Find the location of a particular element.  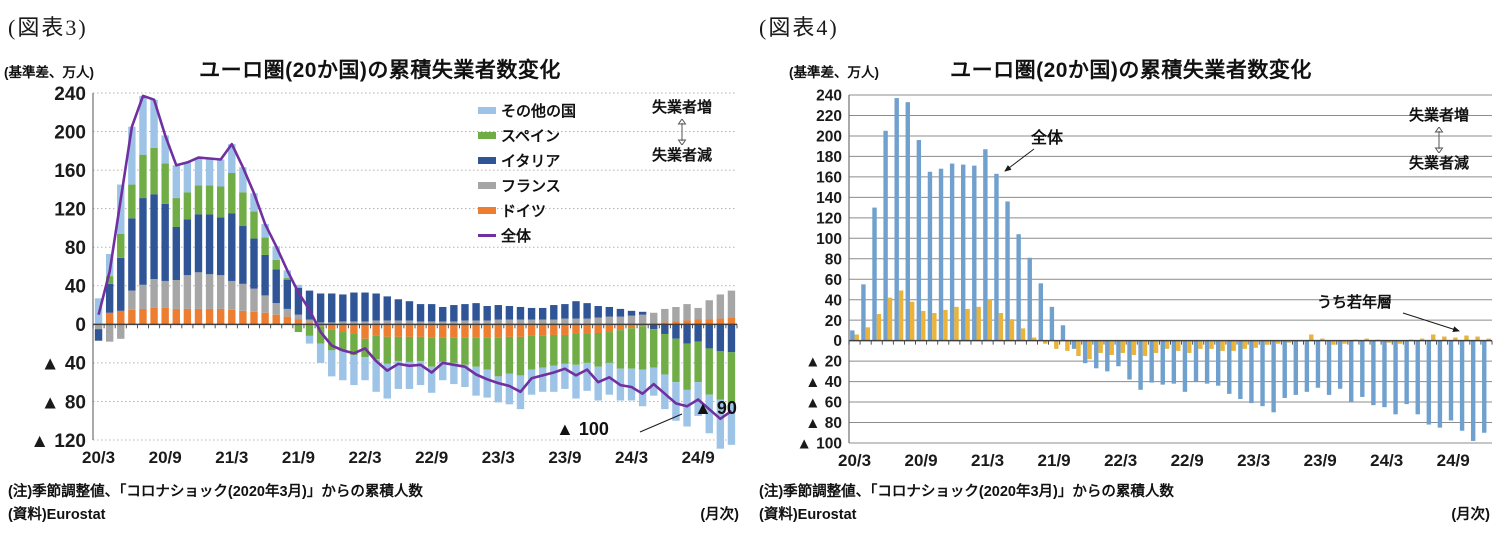

y-tick-label: ▲ 40 is located at coordinates (823, 382).